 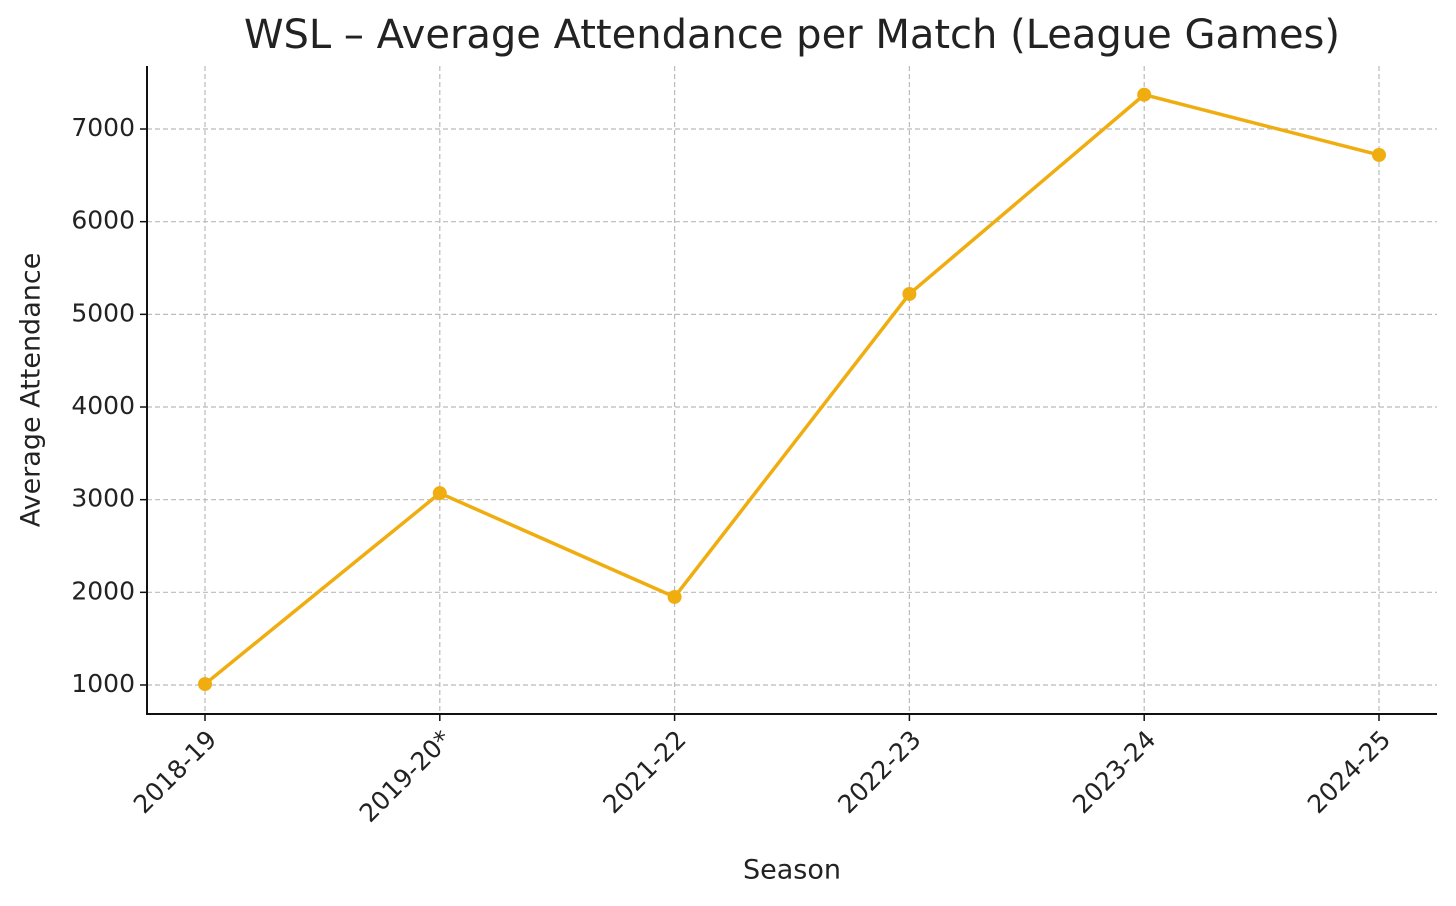 I want to click on y-tick-label: 1000, so click(x=103, y=683).